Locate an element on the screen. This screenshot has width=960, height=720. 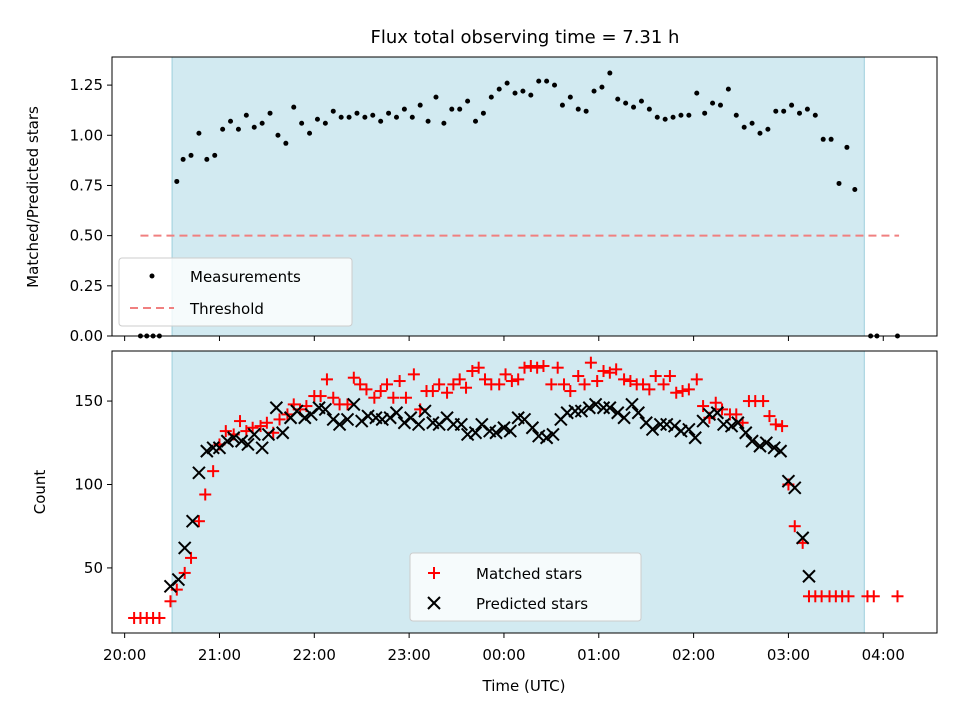
legend-predicted-marker is located at coordinates (434, 603).